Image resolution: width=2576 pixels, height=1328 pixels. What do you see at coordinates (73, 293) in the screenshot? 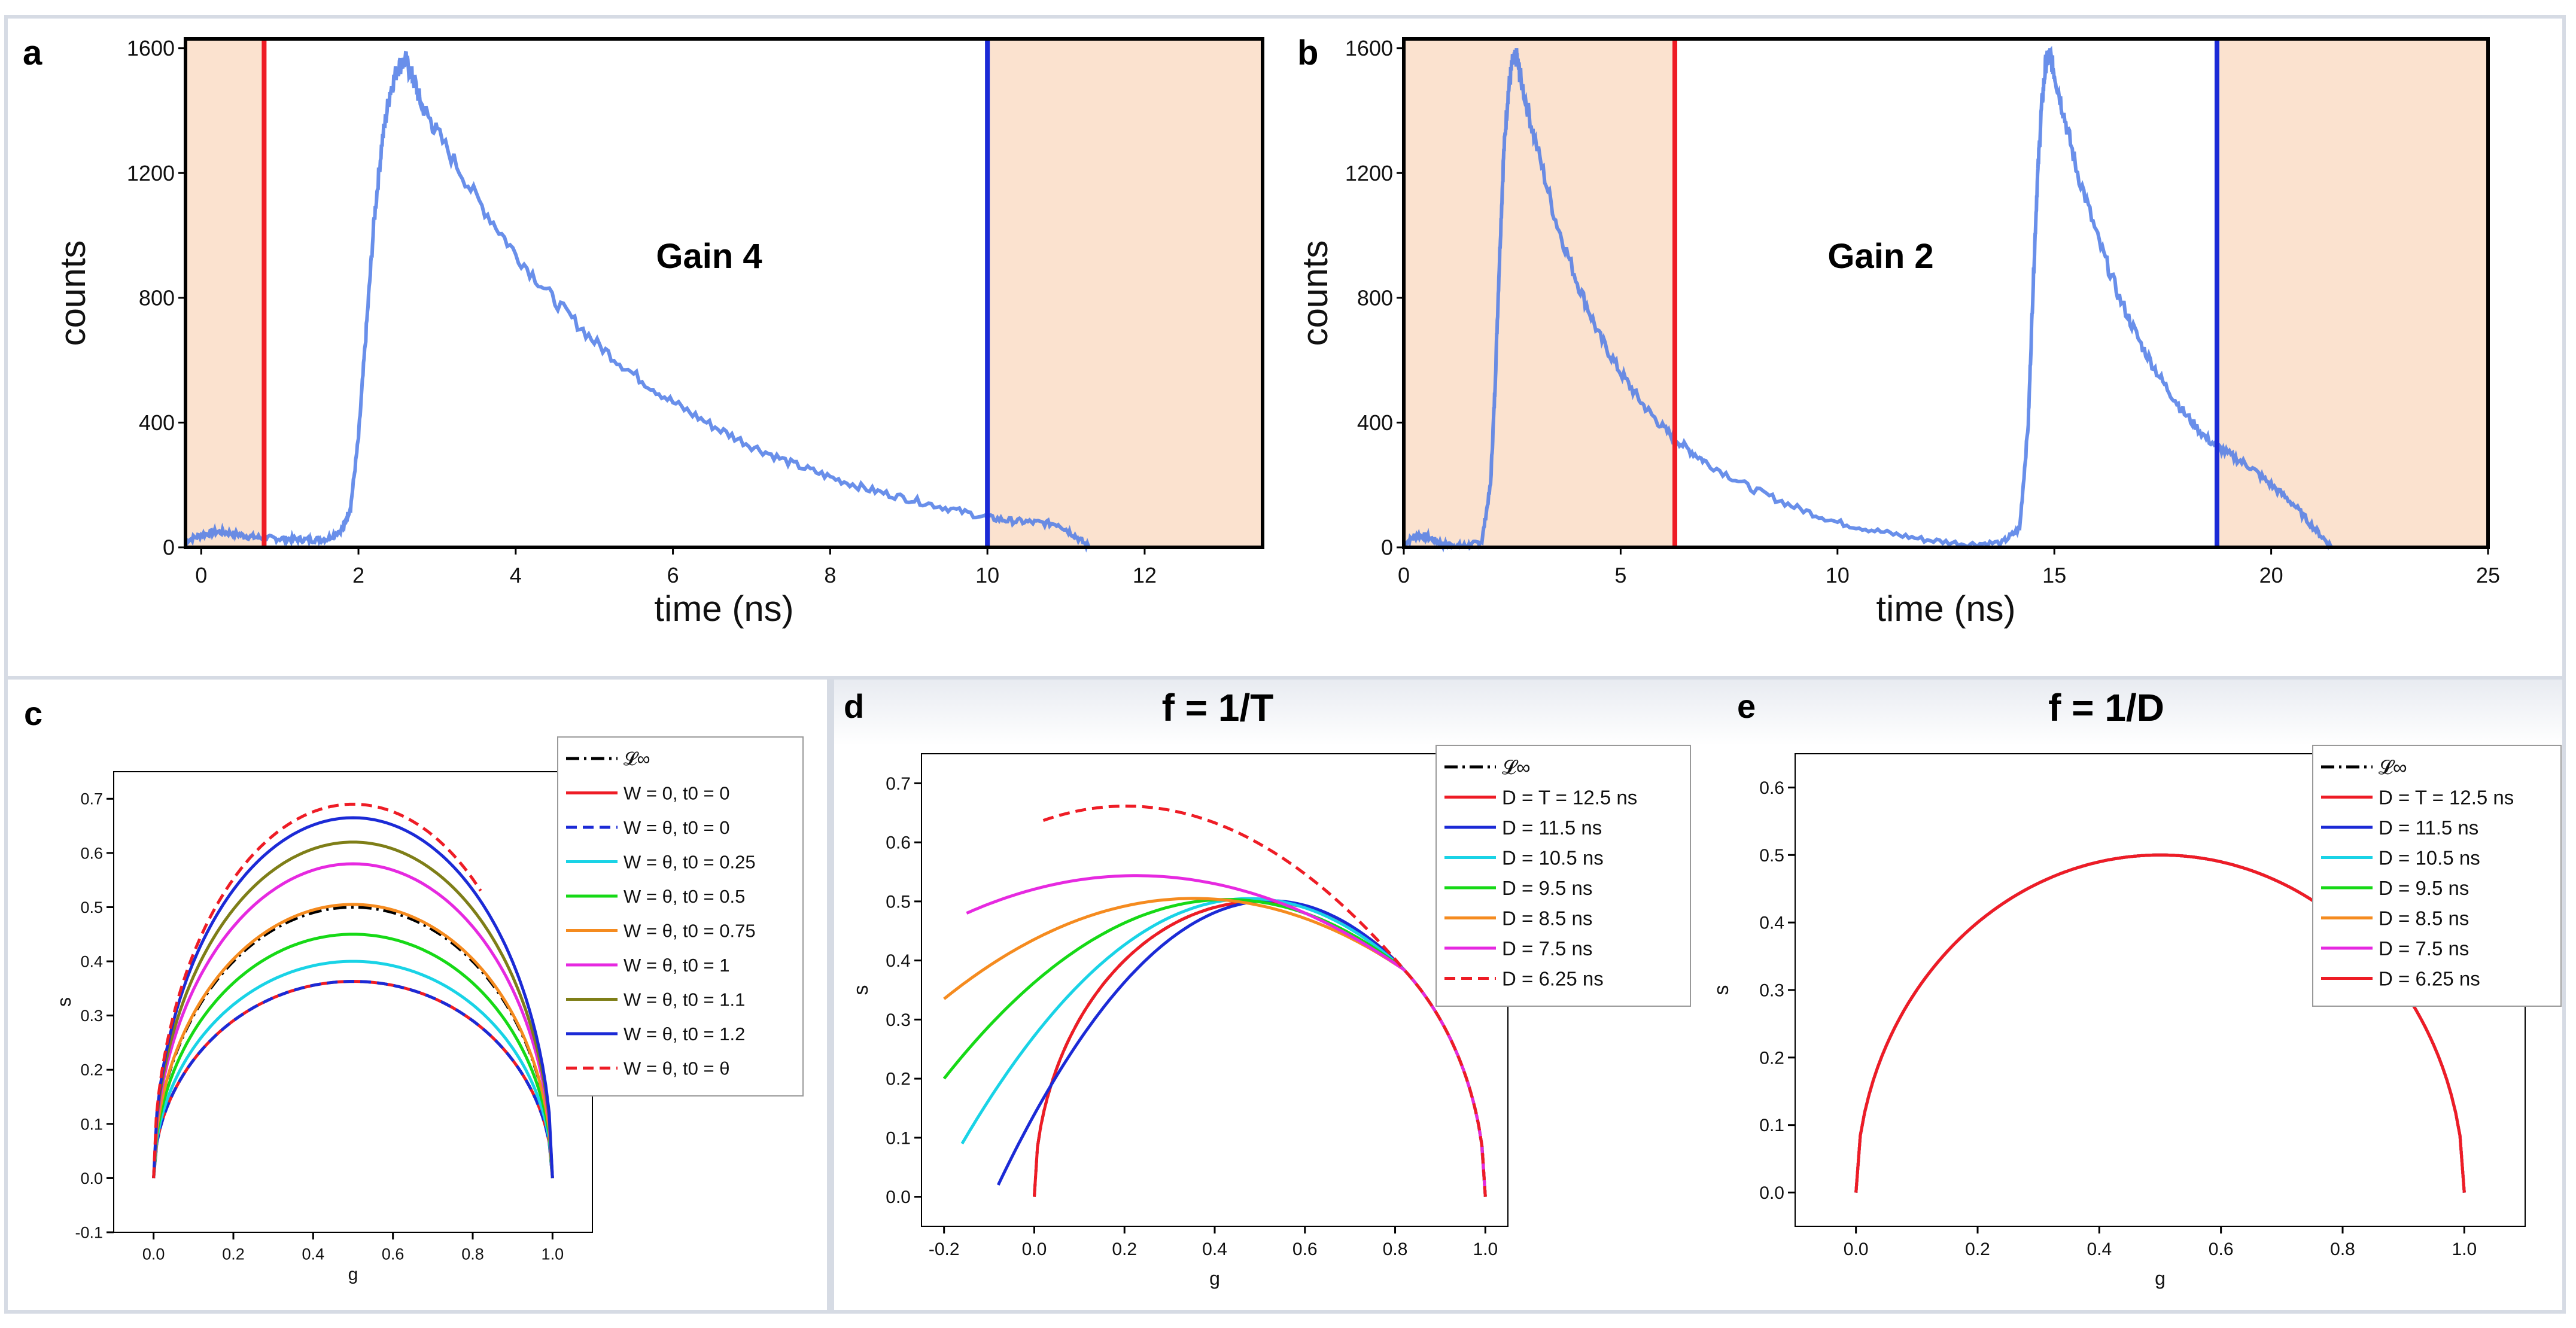
I see `y-axis-label: counts` at bounding box center [73, 293].